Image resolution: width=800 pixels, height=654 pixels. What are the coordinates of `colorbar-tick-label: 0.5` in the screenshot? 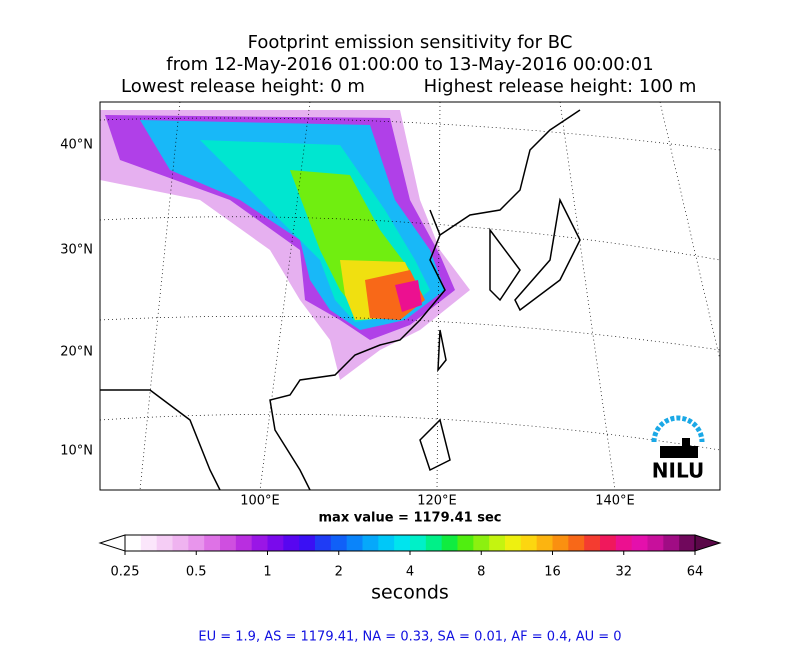 It's located at (196, 572).